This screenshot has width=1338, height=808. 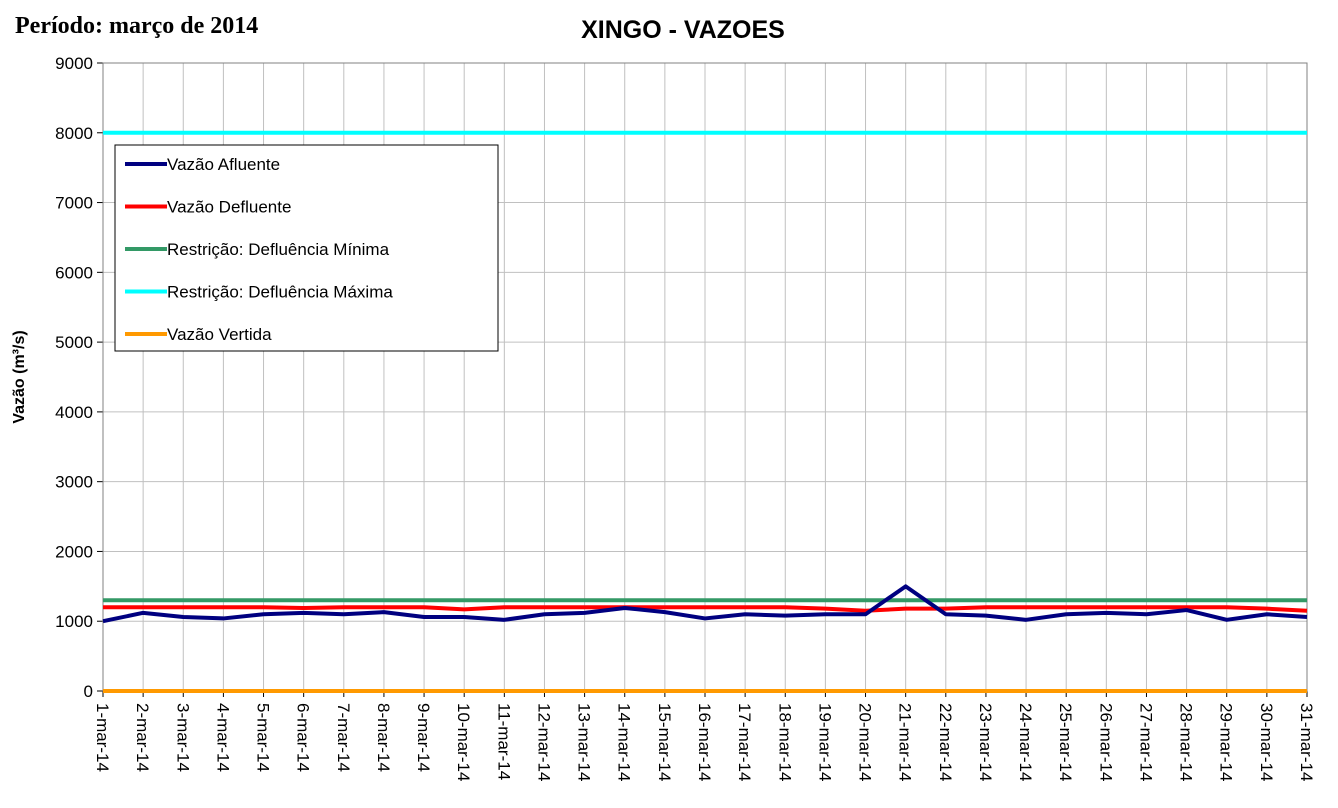 What do you see at coordinates (905, 742) in the screenshot?
I see `x-tick-label: 21-mar-14` at bounding box center [905, 742].